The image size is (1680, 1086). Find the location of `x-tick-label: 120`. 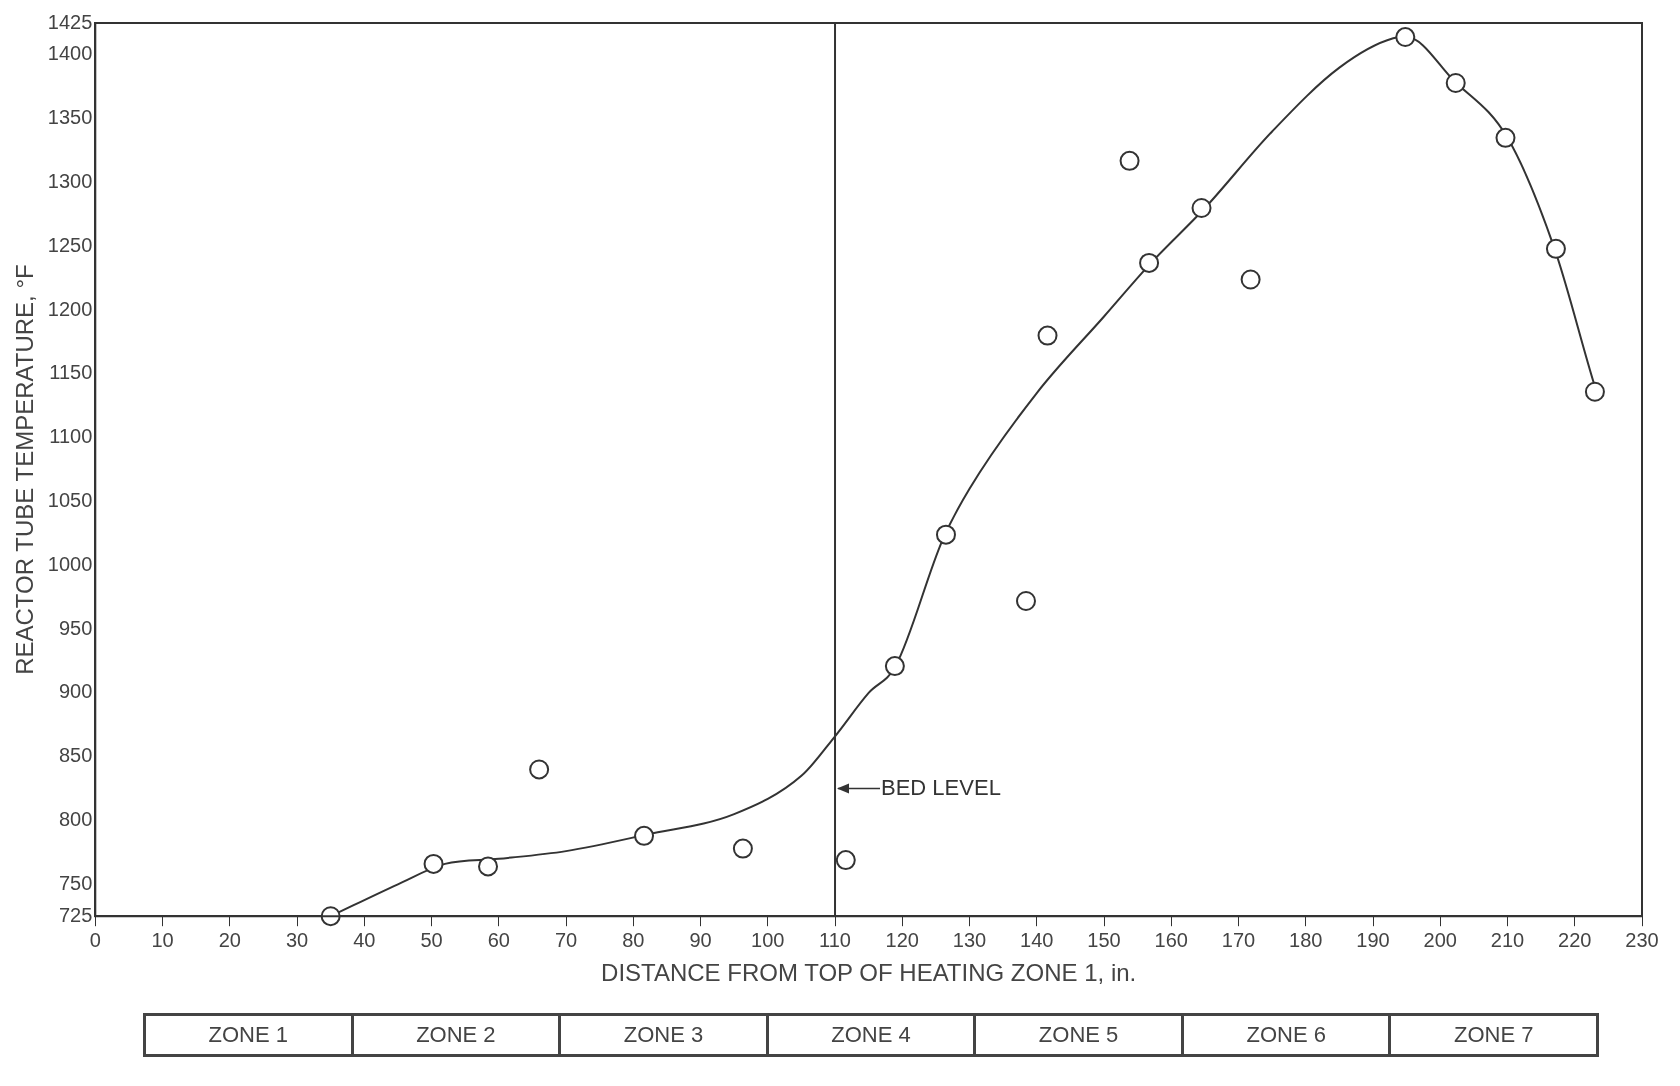

x-tick-label: 120 is located at coordinates (902, 939).